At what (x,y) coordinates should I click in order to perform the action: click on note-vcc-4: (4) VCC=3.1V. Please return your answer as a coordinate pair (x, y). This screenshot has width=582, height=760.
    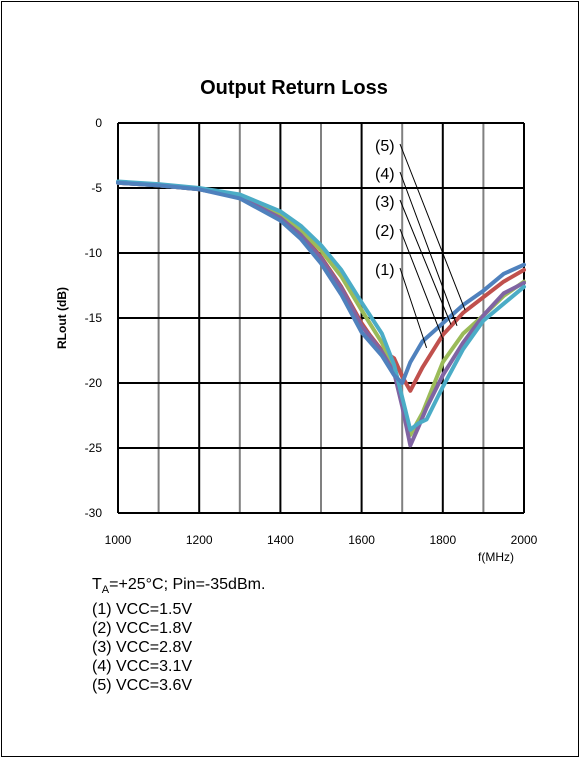
    Looking at the image, I should click on (142, 667).